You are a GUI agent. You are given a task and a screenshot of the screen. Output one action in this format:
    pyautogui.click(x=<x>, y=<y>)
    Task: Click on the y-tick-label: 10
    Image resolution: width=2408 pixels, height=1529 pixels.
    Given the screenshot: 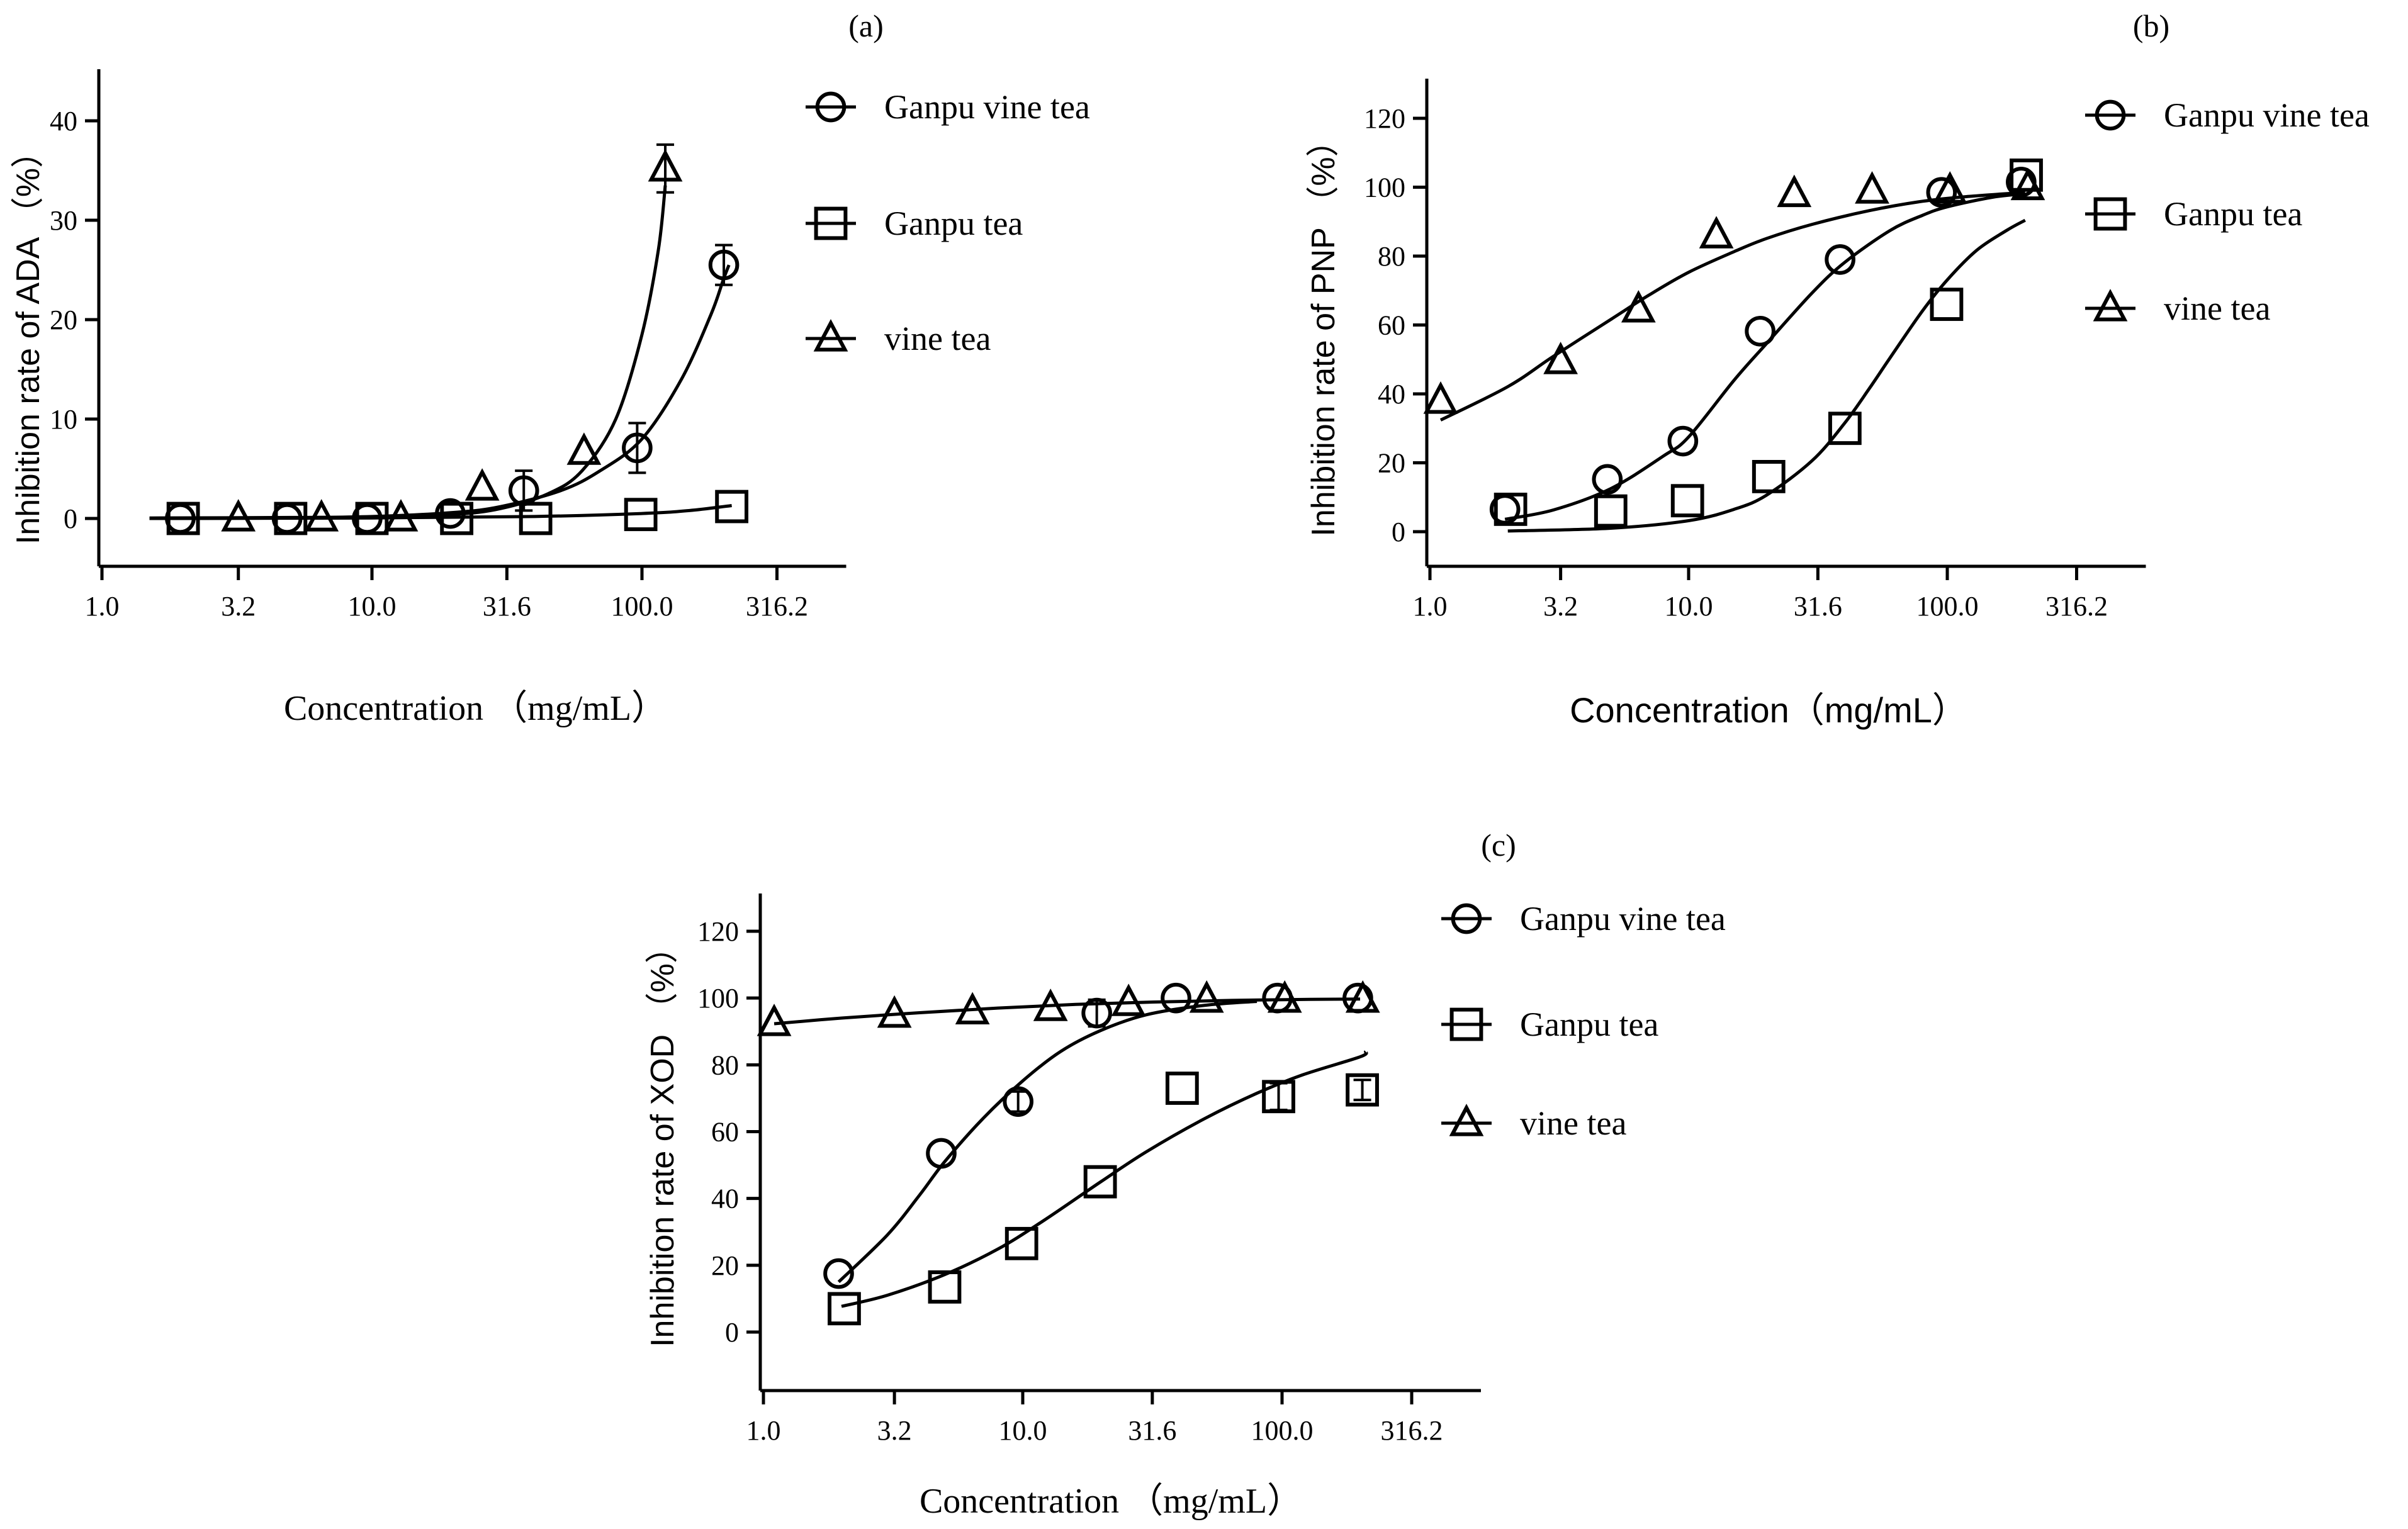 What is the action you would take?
    pyautogui.click(x=63, y=419)
    